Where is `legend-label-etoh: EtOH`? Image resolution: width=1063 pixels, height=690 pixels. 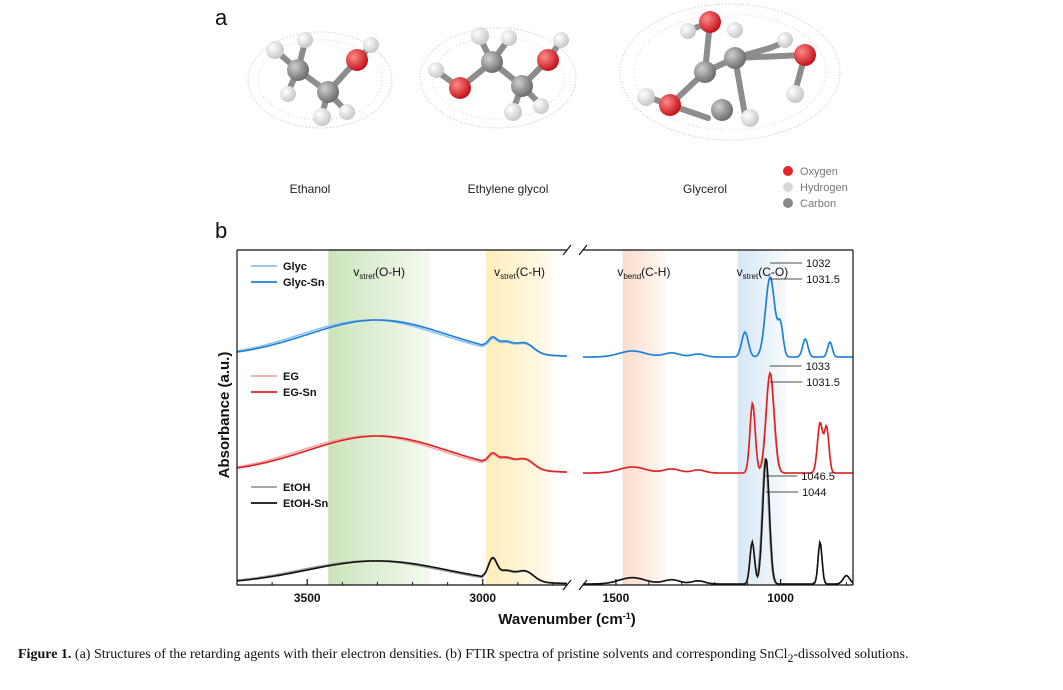 legend-label-etoh: EtOH is located at coordinates (297, 488).